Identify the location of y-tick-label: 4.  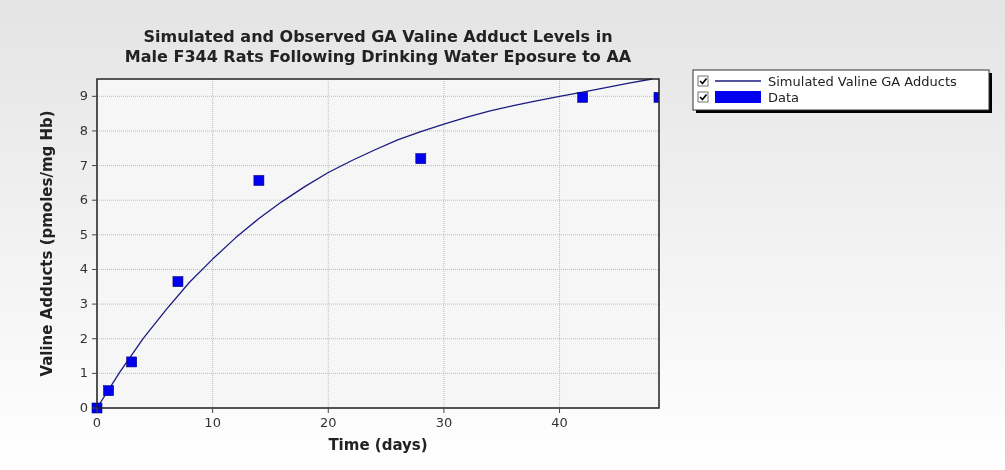
(83, 269).